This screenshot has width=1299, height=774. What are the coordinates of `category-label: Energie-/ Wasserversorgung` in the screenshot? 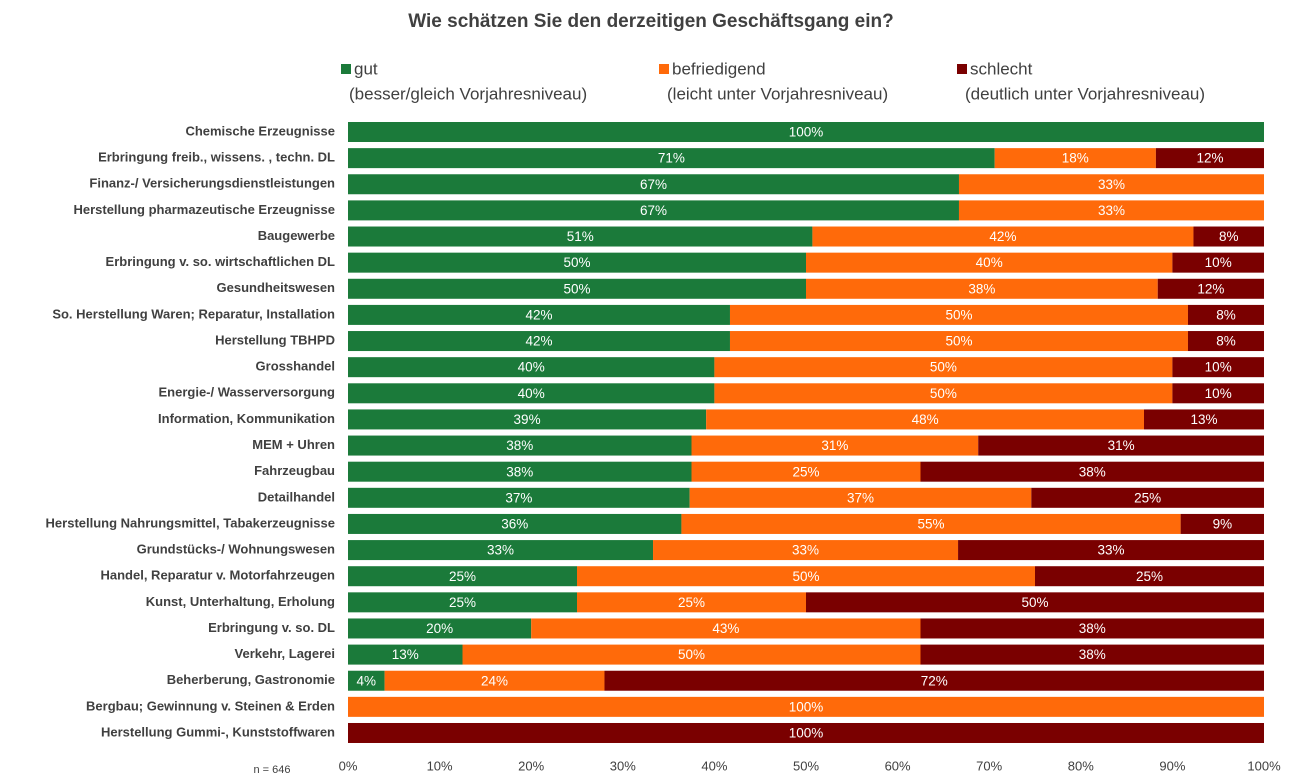 It's located at (246, 392).